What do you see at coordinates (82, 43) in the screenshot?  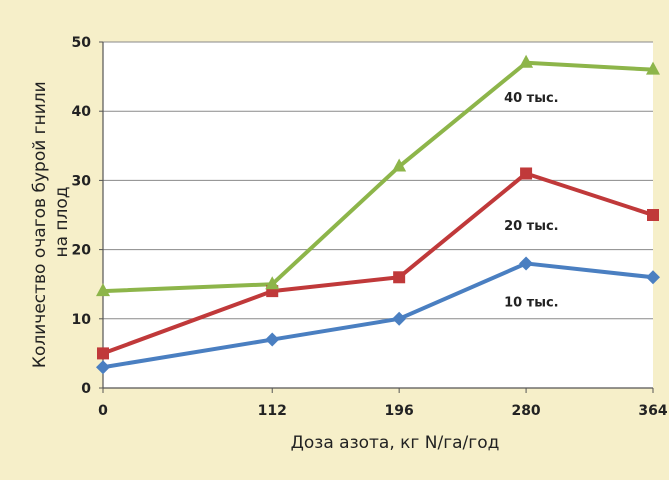 I see `y-tick-label: 50` at bounding box center [82, 43].